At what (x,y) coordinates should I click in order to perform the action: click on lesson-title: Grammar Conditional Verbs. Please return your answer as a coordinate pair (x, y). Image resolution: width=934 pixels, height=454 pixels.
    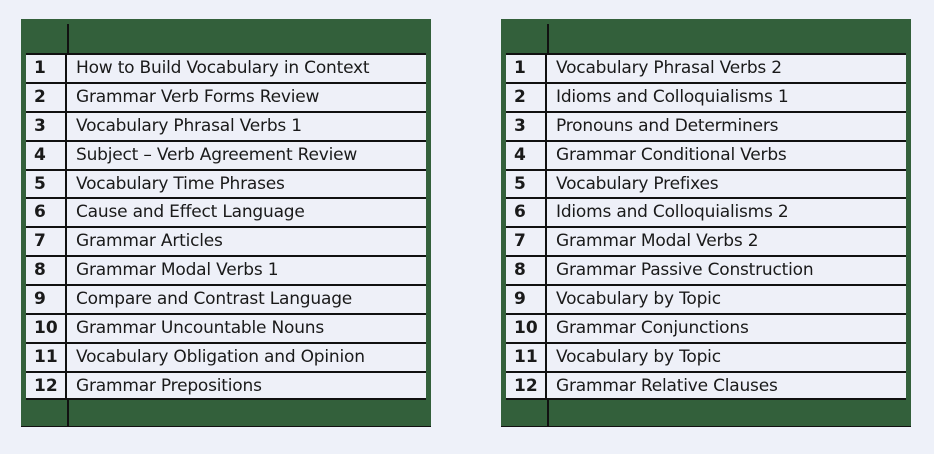
    Looking at the image, I should click on (671, 154).